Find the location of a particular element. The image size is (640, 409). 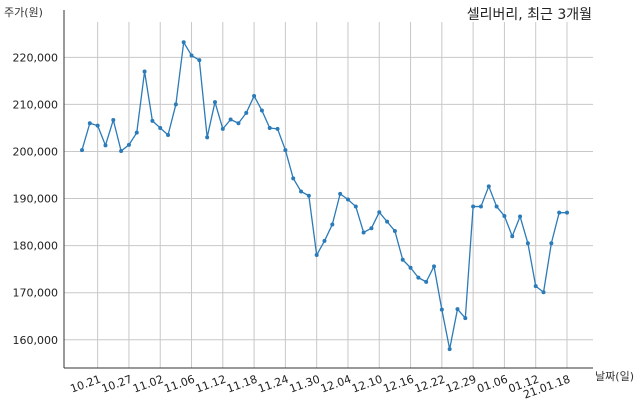

x-tick-label: 11.18 is located at coordinates (242, 384).